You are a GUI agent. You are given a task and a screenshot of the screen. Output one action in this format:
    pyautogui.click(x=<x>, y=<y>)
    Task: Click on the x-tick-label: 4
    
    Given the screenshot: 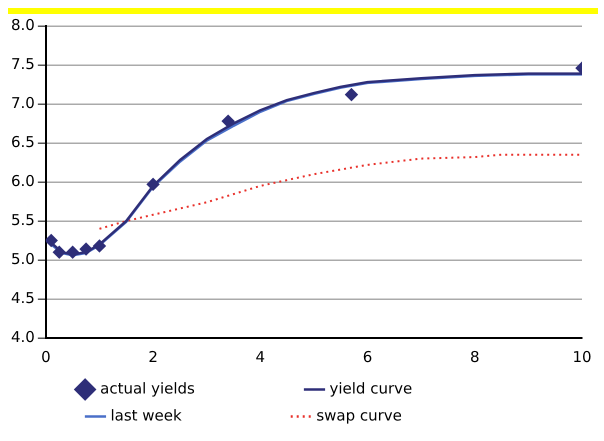 What is the action you would take?
    pyautogui.click(x=261, y=357)
    